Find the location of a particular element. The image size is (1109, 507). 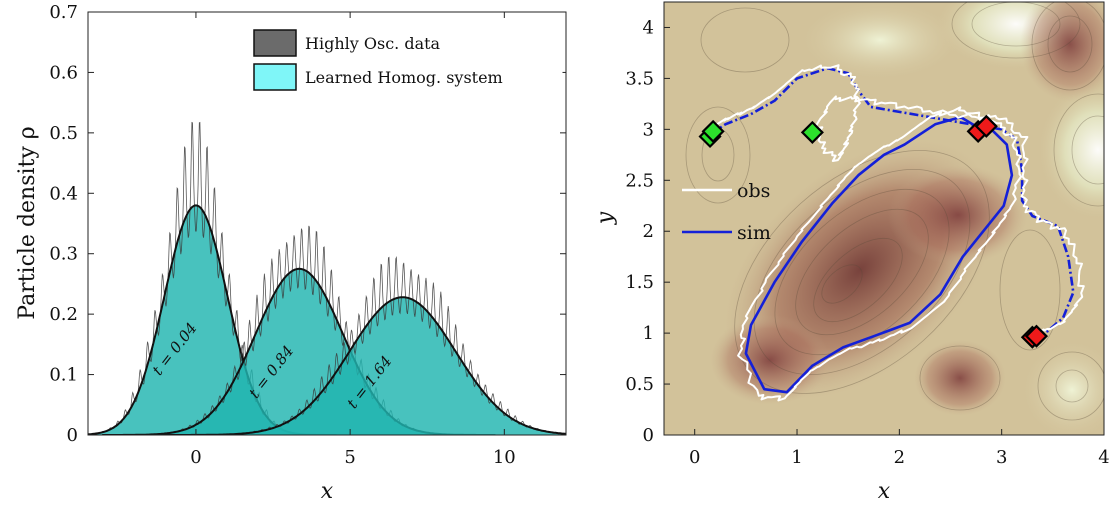

x-tick-label-1: 5 is located at coordinates (349, 457).